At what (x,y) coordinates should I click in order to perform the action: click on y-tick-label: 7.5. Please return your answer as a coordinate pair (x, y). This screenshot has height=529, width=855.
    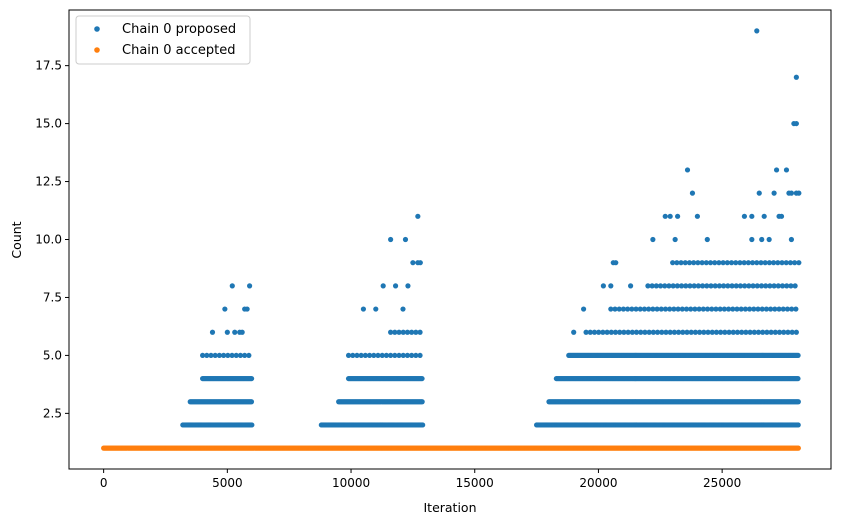
    Looking at the image, I should click on (52, 297).